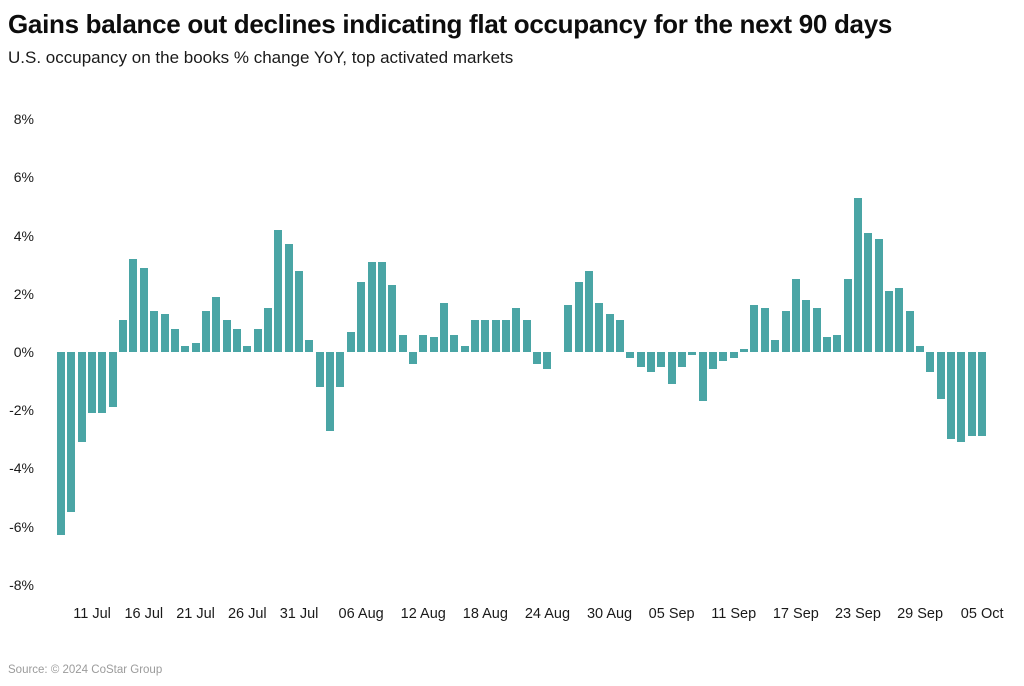 The image size is (1024, 686). What do you see at coordinates (23, 235) in the screenshot?
I see `y-tick-label: 4%` at bounding box center [23, 235].